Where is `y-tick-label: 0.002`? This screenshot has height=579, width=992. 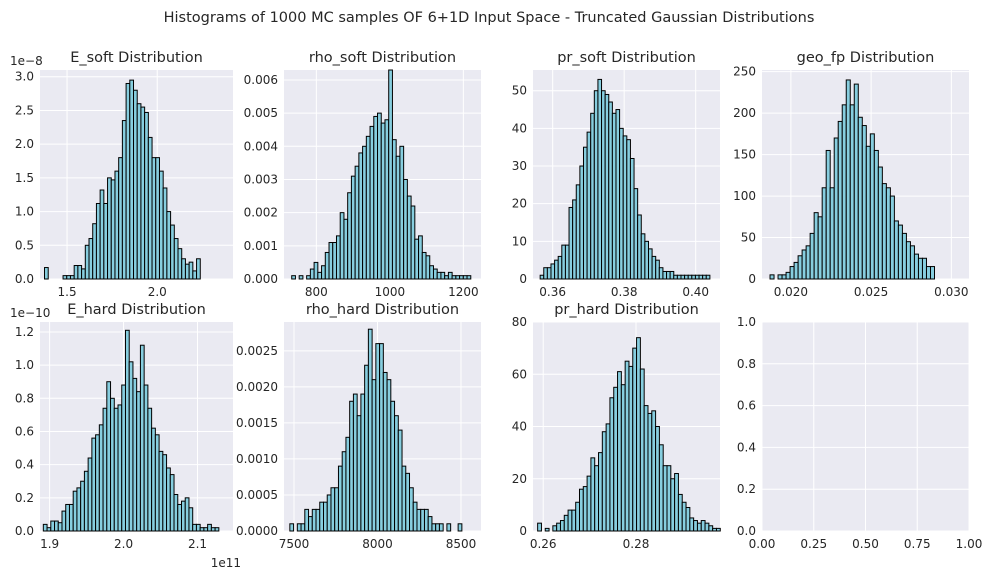 y-tick-label: 0.002 is located at coordinates (261, 213).